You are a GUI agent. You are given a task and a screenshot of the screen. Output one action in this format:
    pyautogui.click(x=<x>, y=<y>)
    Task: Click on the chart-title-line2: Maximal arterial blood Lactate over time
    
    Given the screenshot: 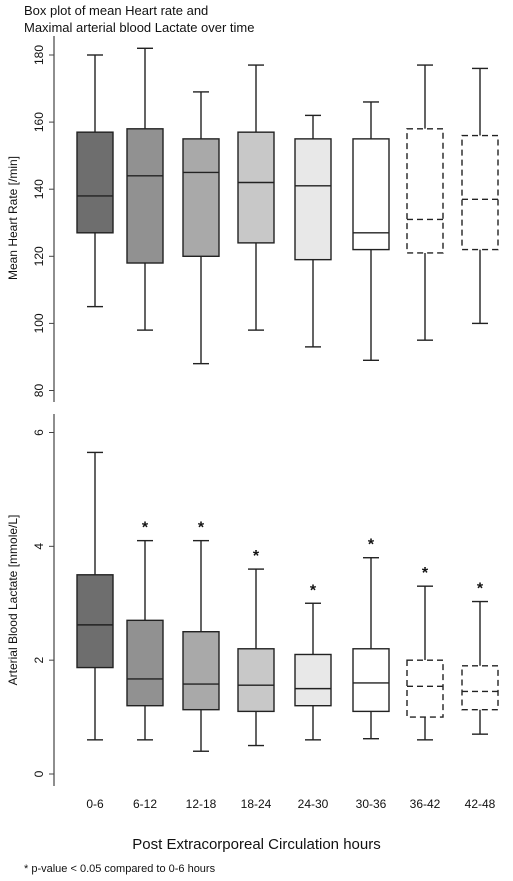 What is the action you would take?
    pyautogui.click(x=139, y=27)
    